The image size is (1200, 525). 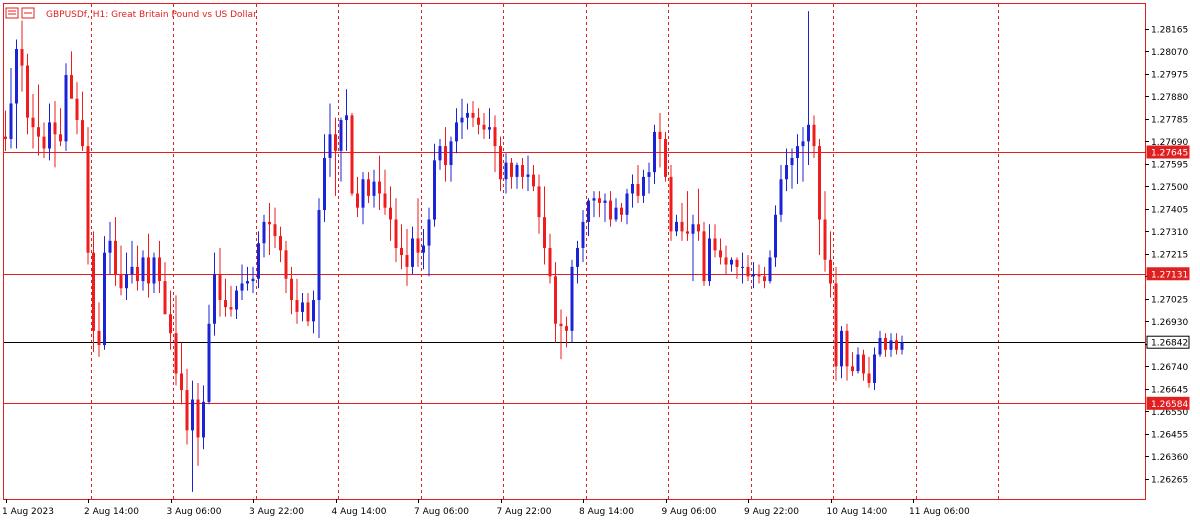 I want to click on price-tick-label: 1.28165, so click(x=1169, y=30).